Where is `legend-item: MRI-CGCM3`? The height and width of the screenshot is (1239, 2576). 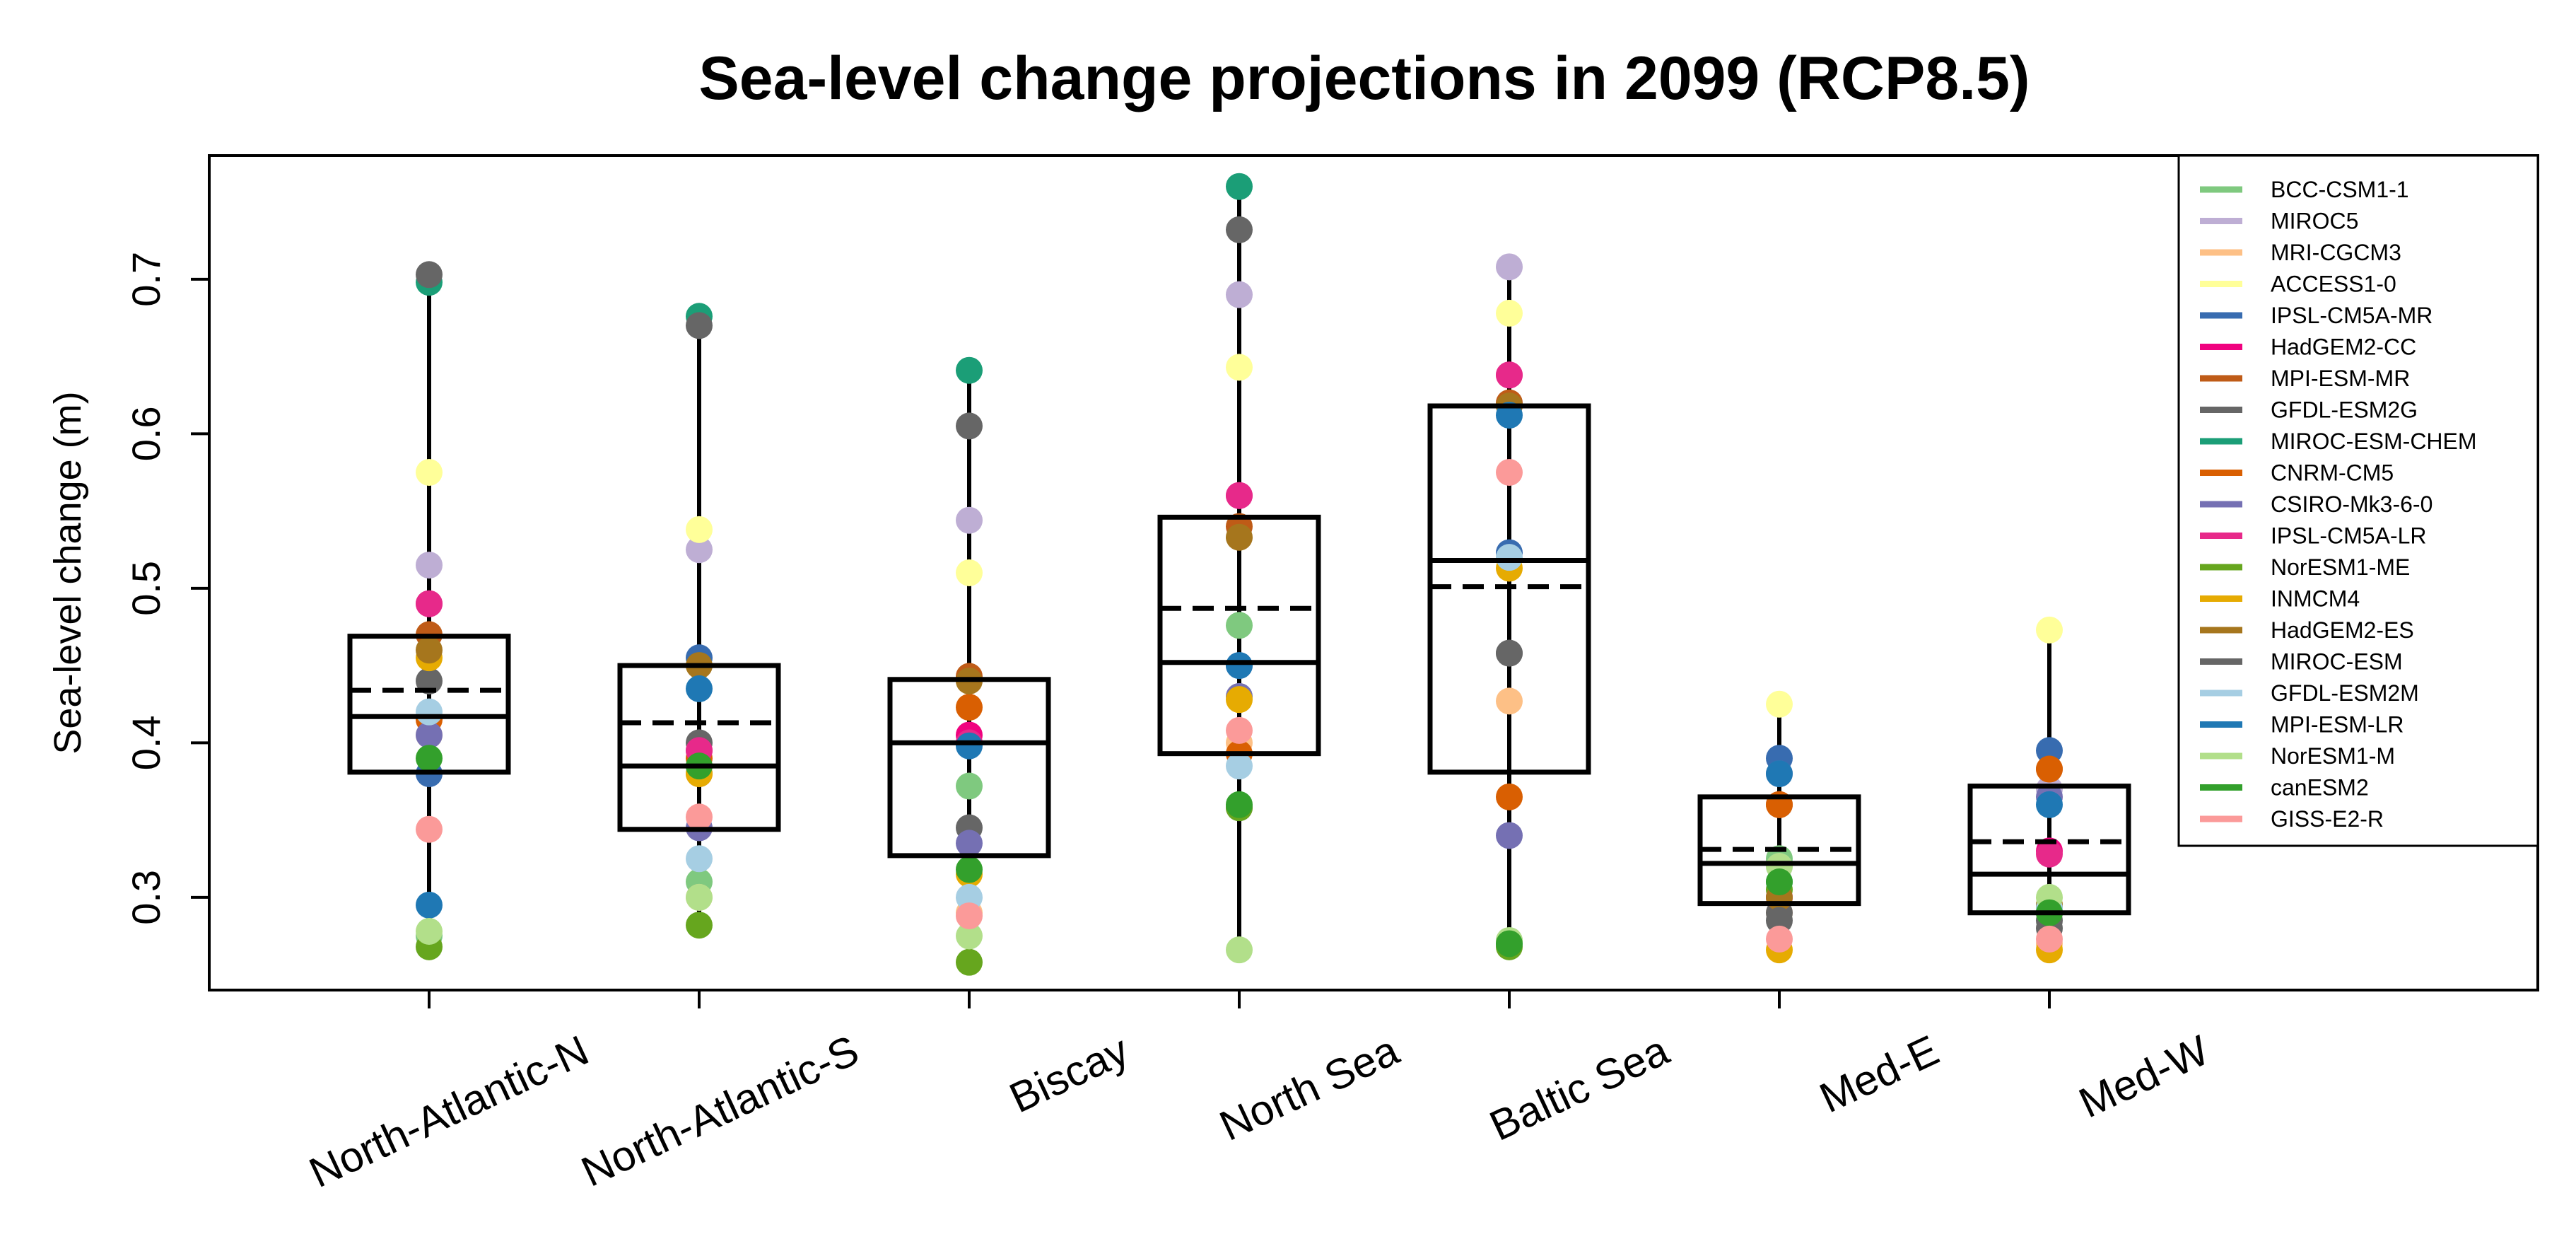
legend-item: MRI-CGCM3 is located at coordinates (2301, 253).